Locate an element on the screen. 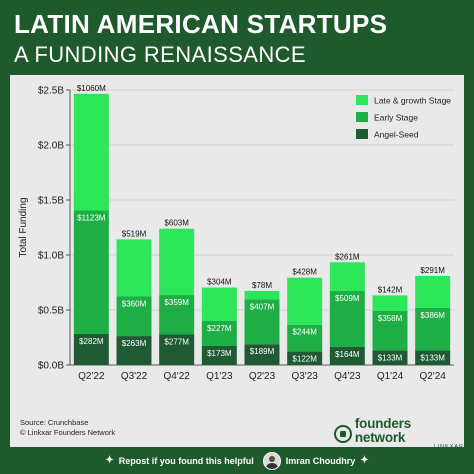  y-tick-label: $1.5B is located at coordinates (51, 201).